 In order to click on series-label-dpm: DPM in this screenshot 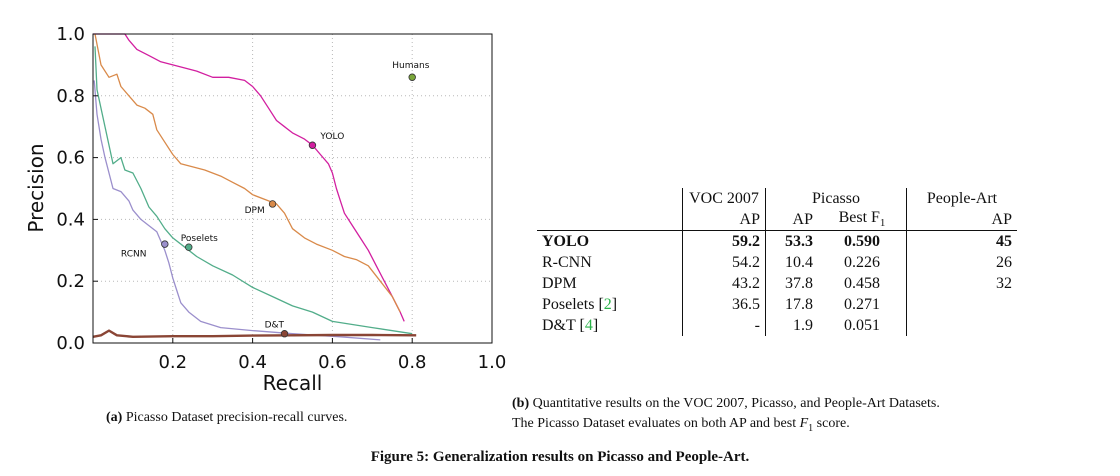, I will do `click(255, 211)`.